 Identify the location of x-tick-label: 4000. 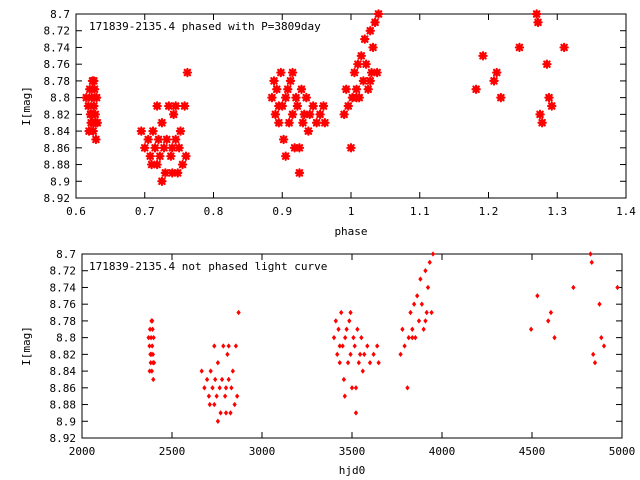
(442, 451).